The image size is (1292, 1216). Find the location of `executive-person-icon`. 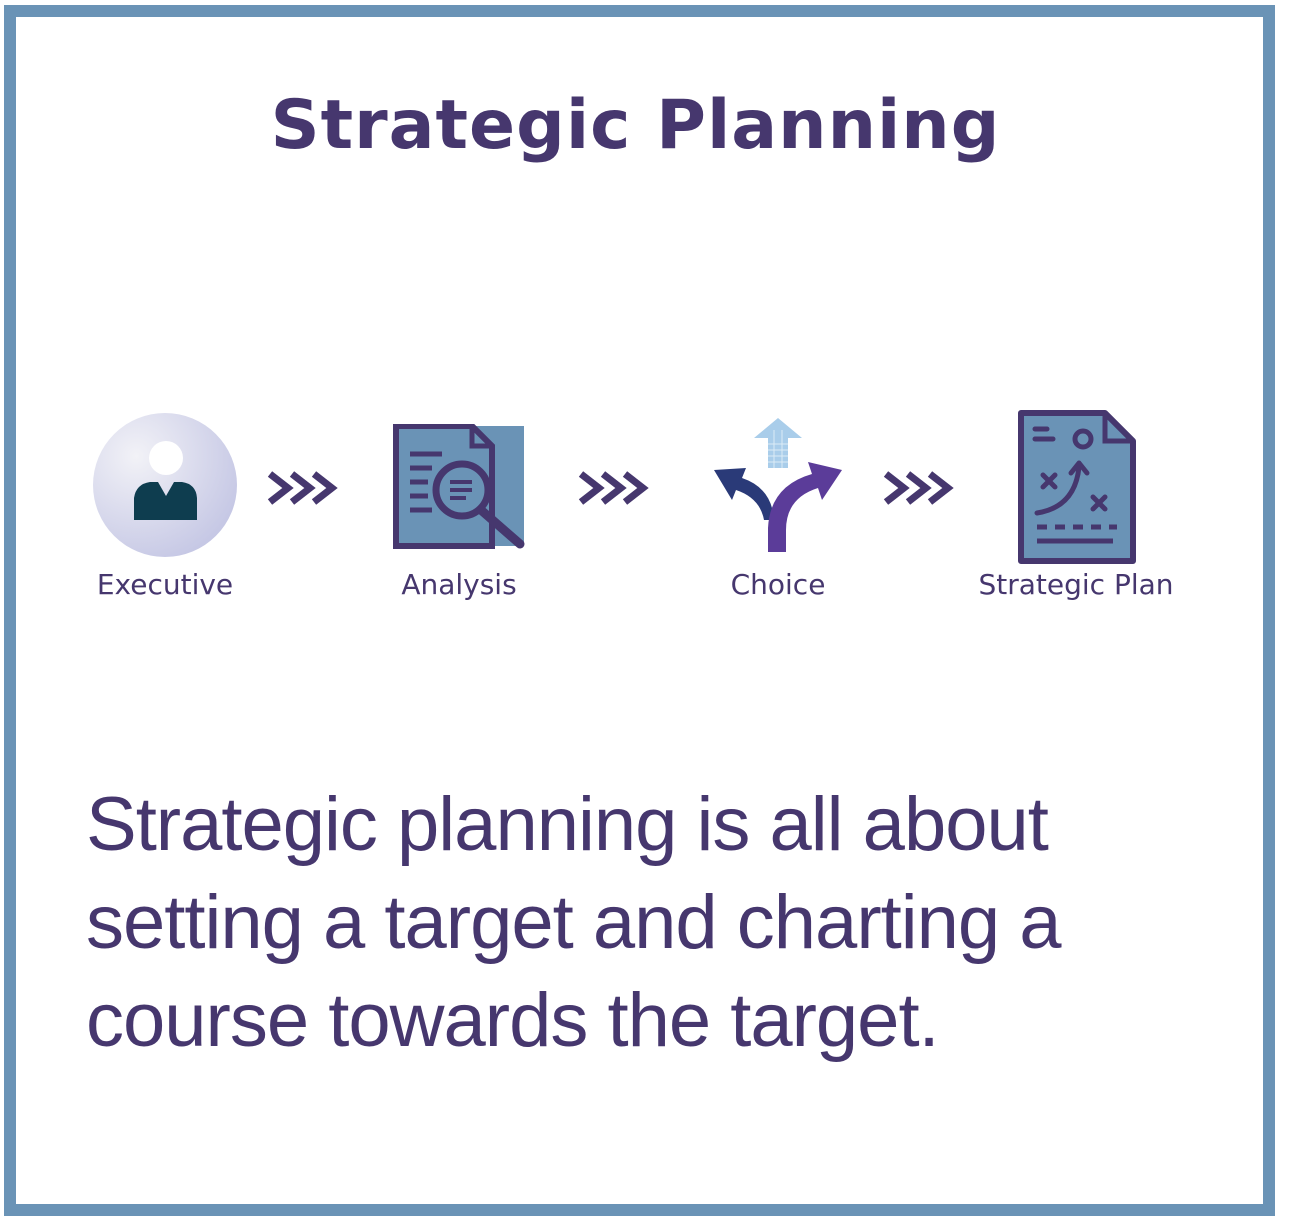

executive-person-icon is located at coordinates (165, 485).